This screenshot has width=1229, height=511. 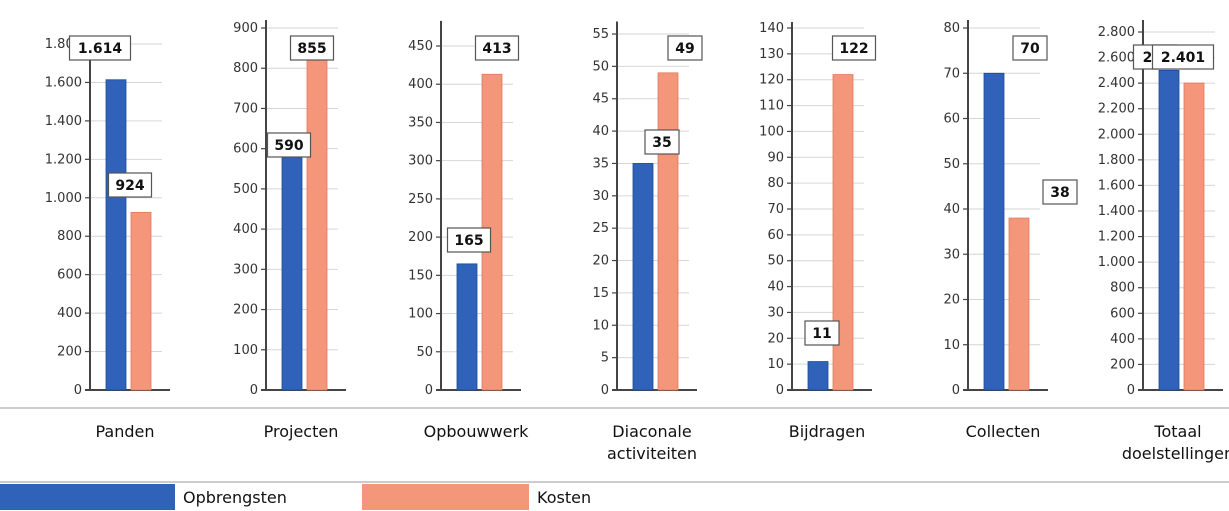 What do you see at coordinates (600, 293) in the screenshot?
I see `y-tick-label: 15` at bounding box center [600, 293].